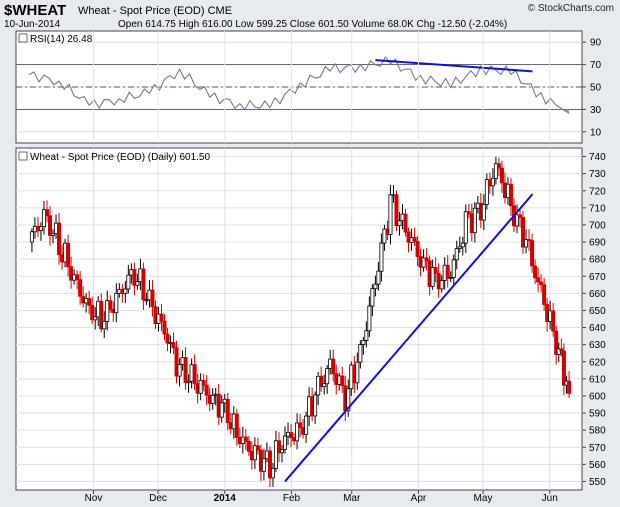 The height and width of the screenshot is (507, 620). Describe the element at coordinates (597, 328) in the screenshot. I see `price-tick-label: 640` at that location.